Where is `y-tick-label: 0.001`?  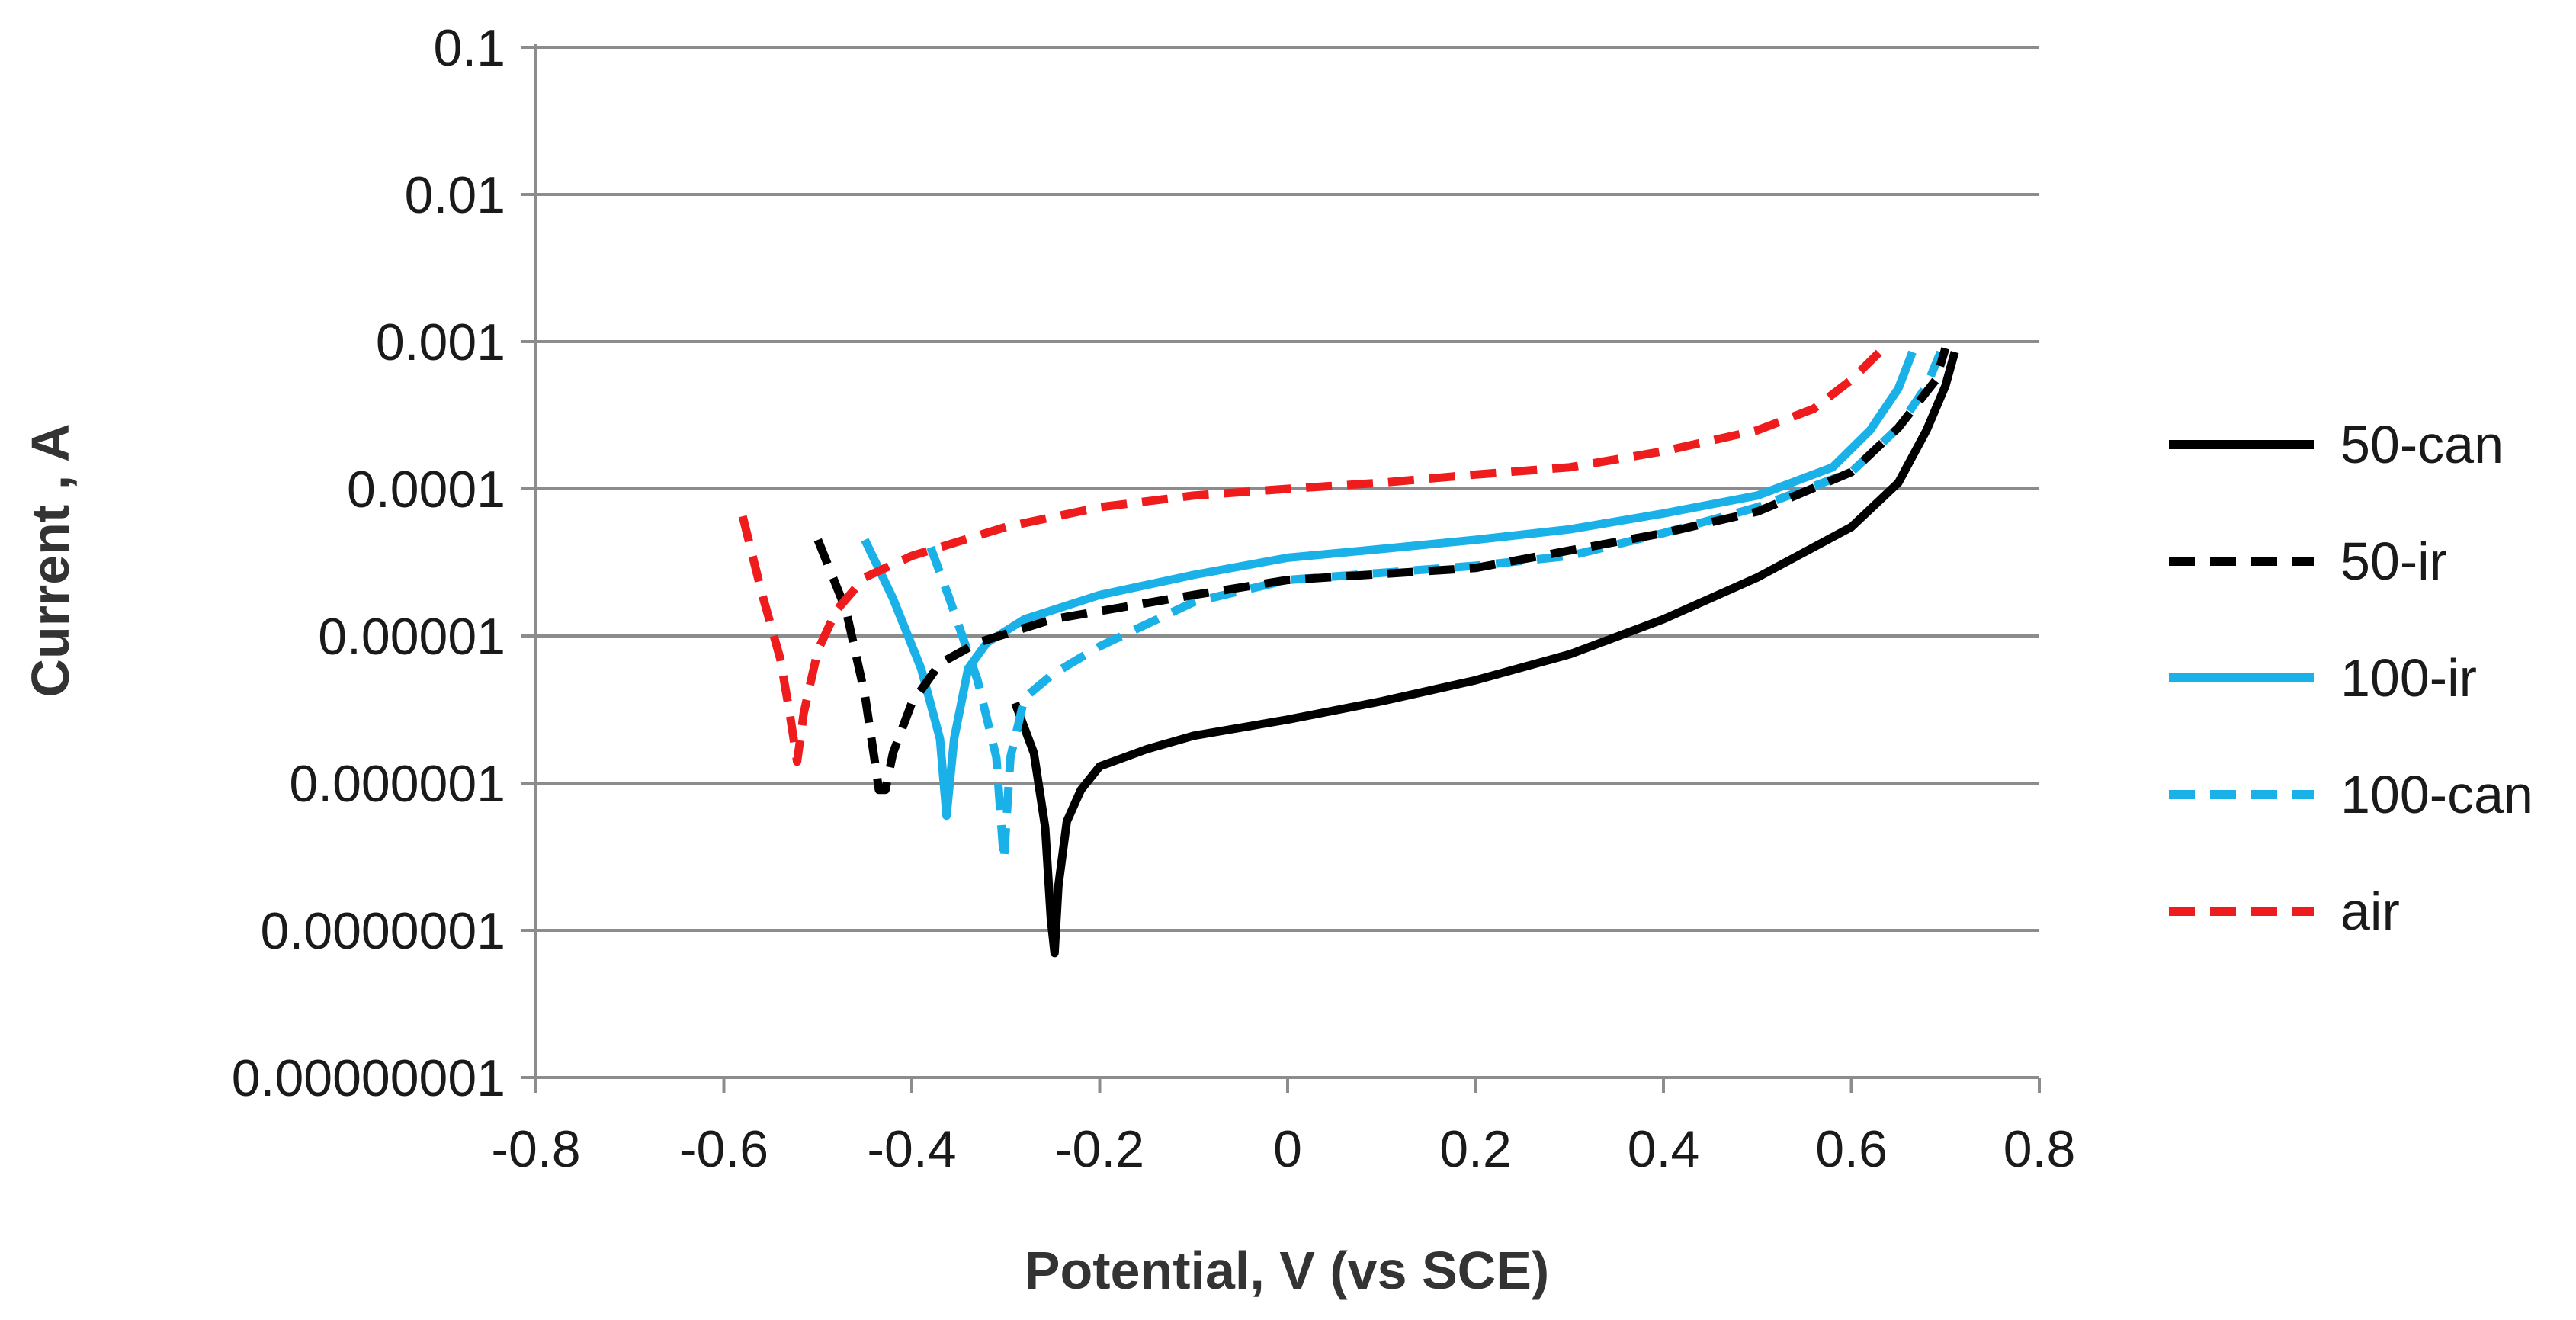 y-tick-label: 0.001 is located at coordinates (440, 342).